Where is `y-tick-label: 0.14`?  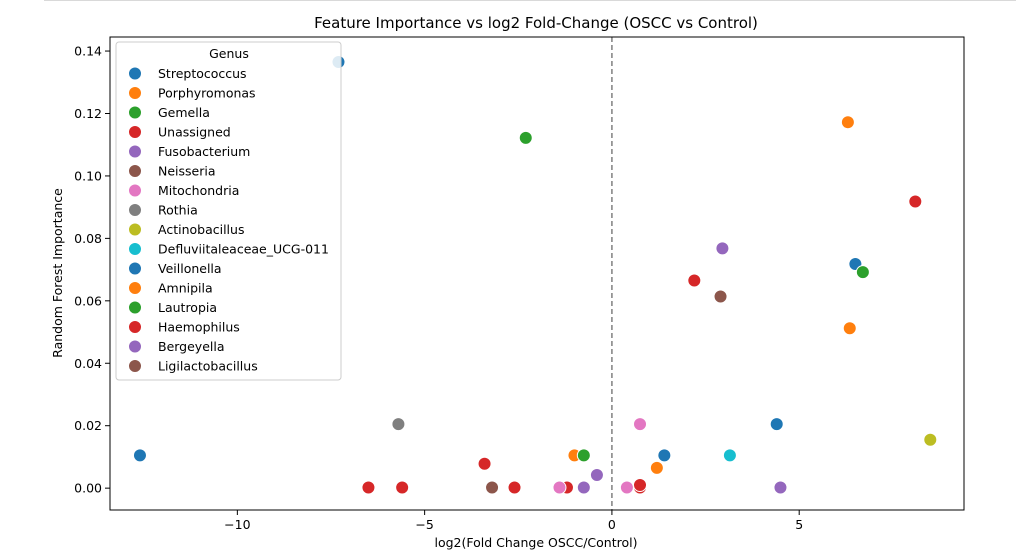
y-tick-label: 0.14 is located at coordinates (88, 51).